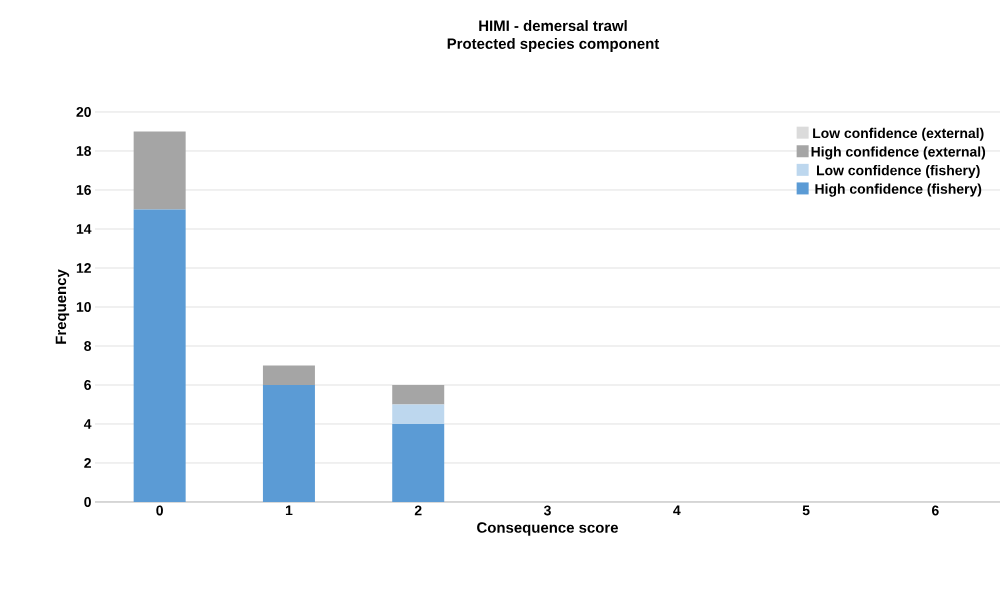  What do you see at coordinates (418, 510) in the screenshot?
I see `x-tick-label: 2` at bounding box center [418, 510].